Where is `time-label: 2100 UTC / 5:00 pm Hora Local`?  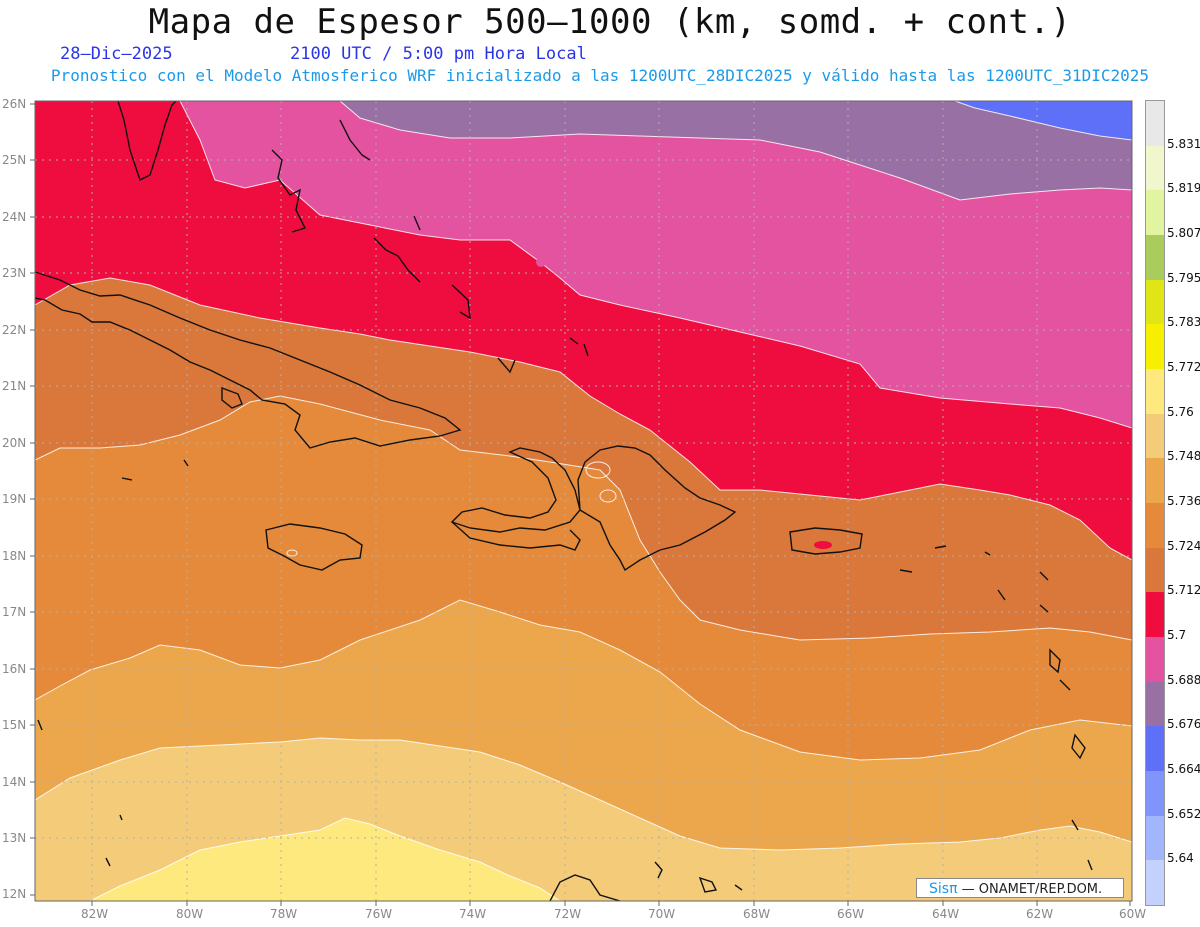
time-label: 2100 UTC / 5:00 pm Hora Local is located at coordinates (438, 54).